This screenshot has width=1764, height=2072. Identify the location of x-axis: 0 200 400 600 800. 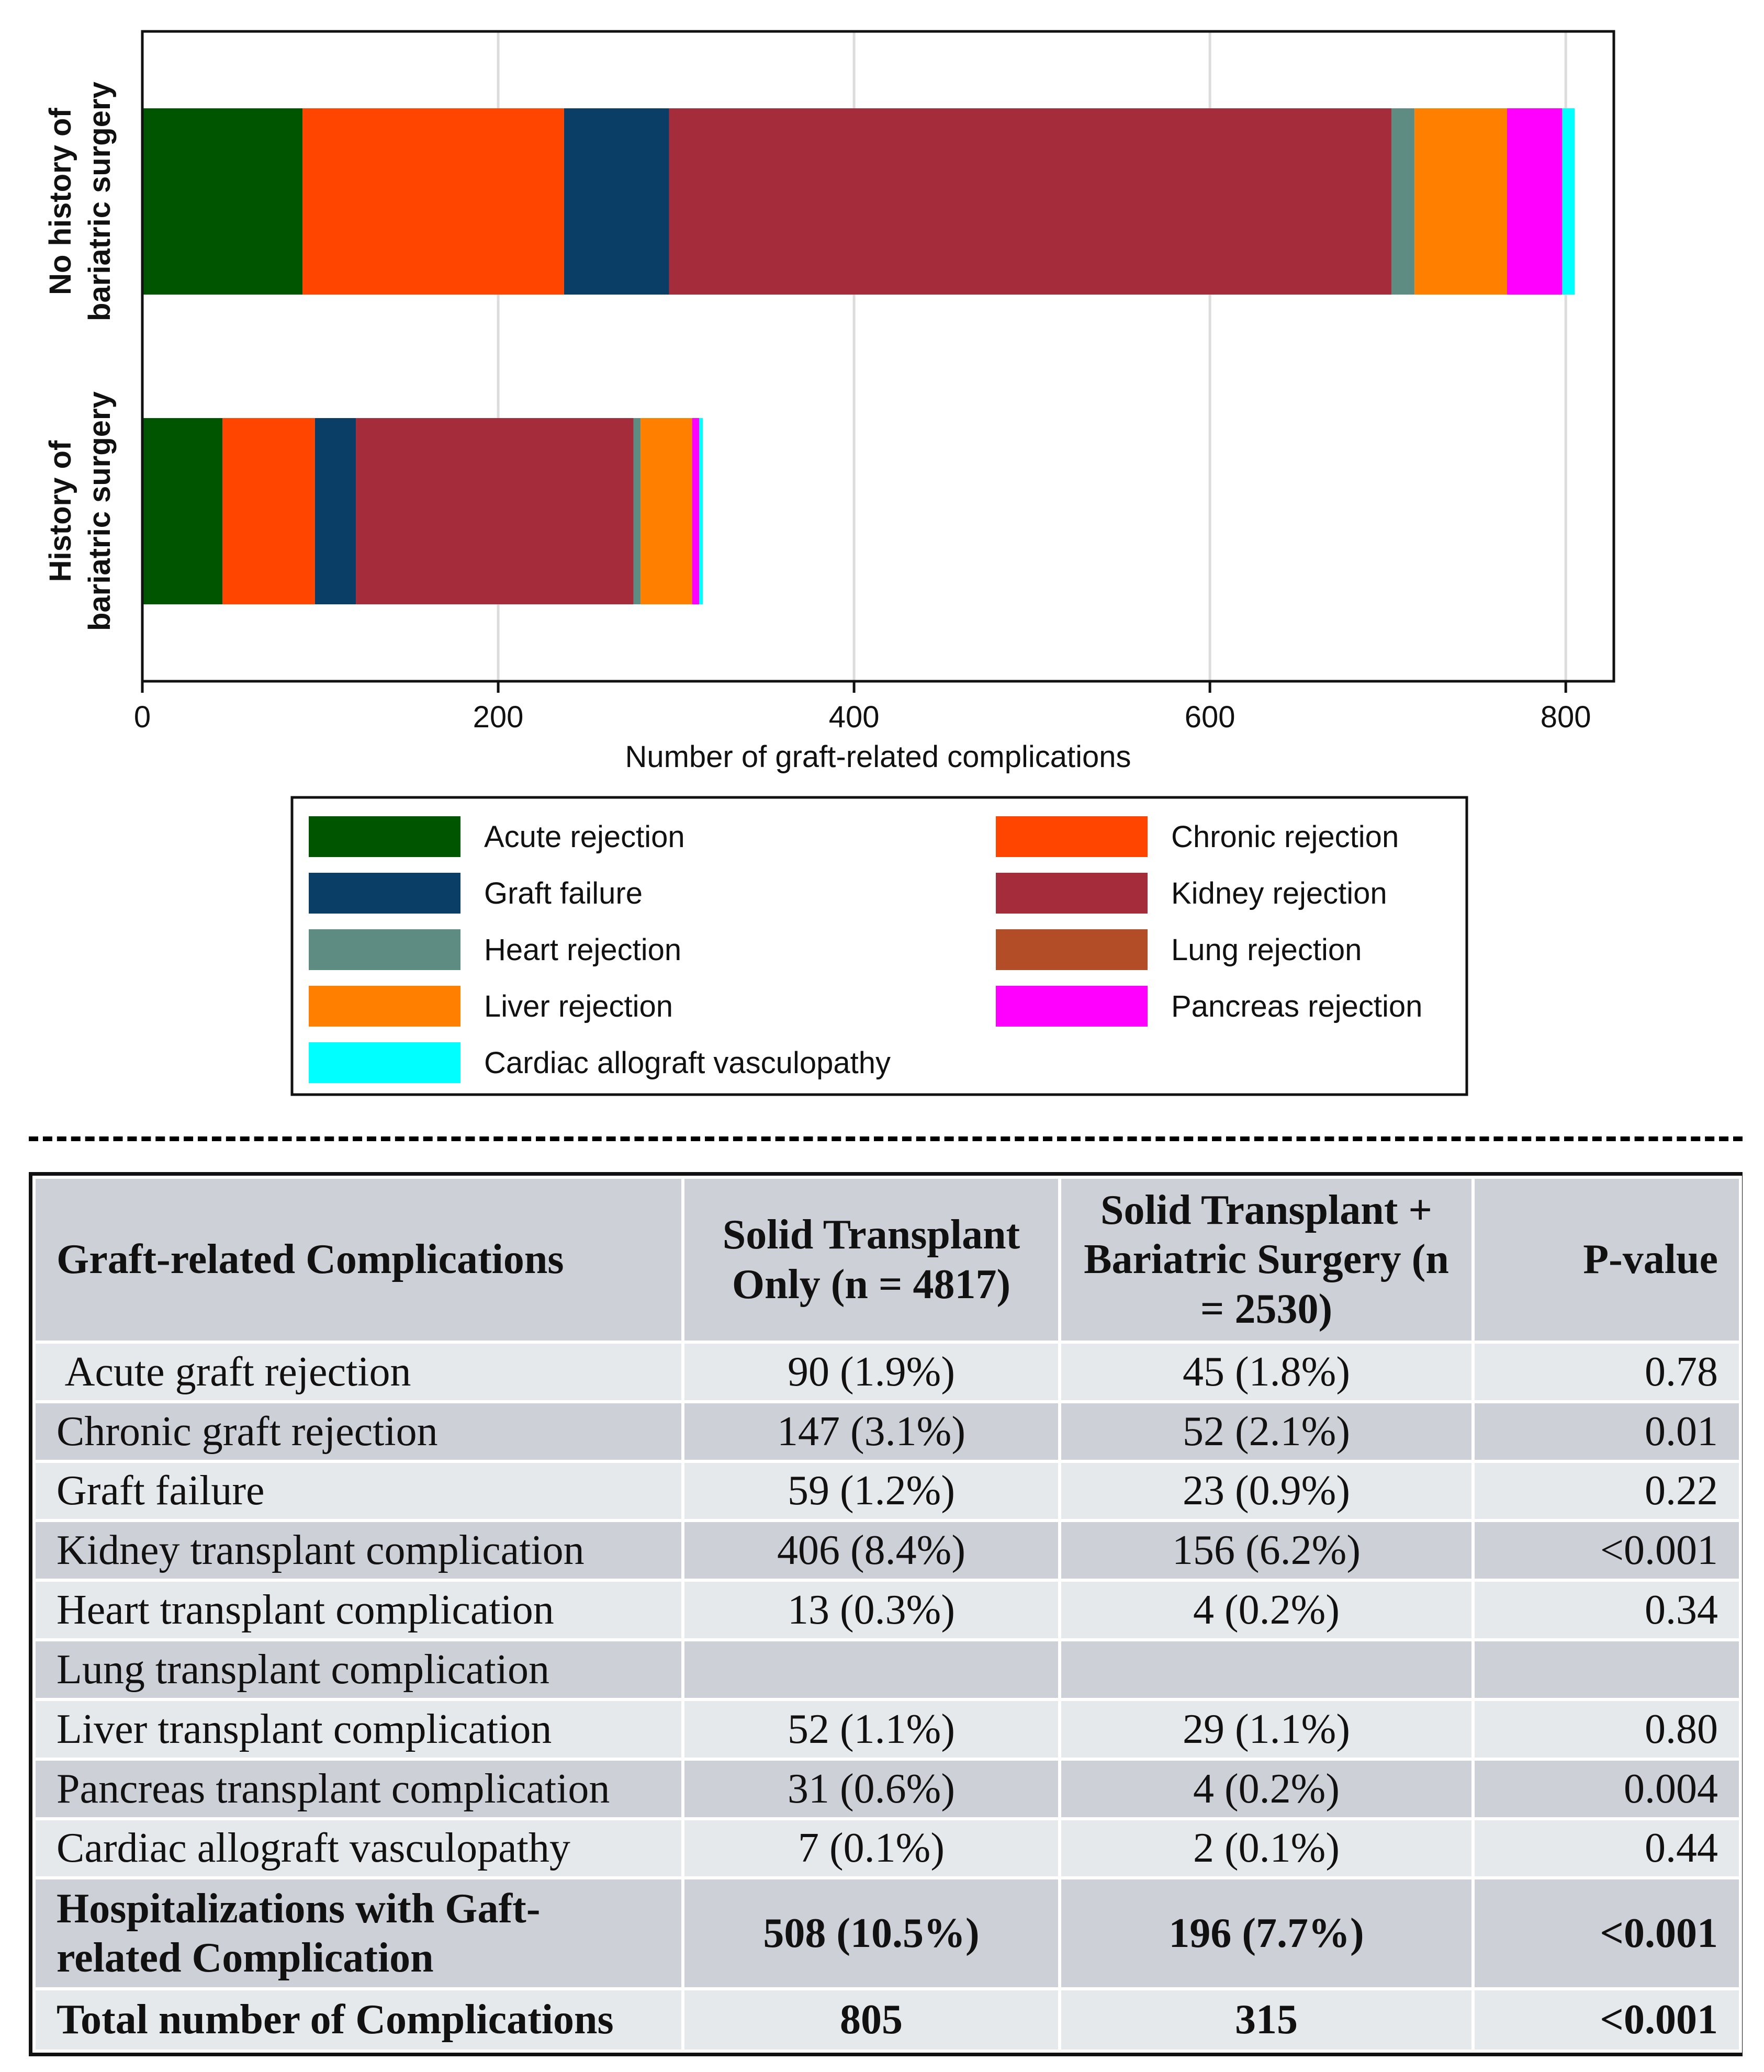
(862, 707).